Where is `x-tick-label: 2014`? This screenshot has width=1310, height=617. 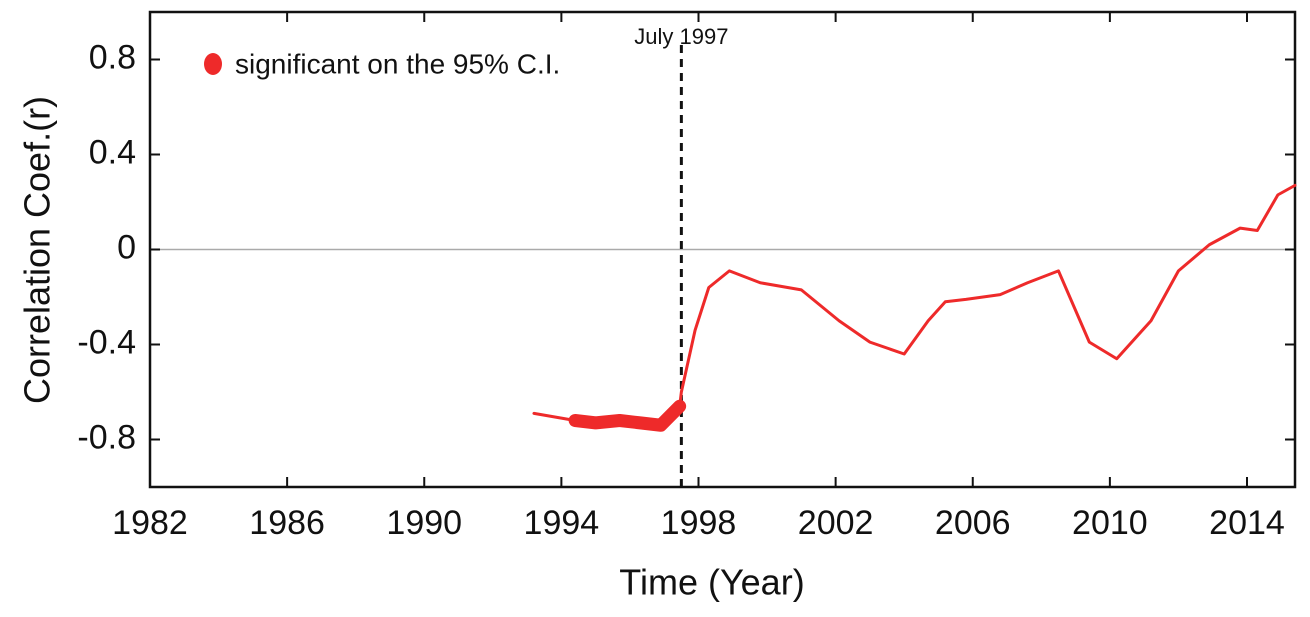
x-tick-label: 2014 is located at coordinates (1247, 523).